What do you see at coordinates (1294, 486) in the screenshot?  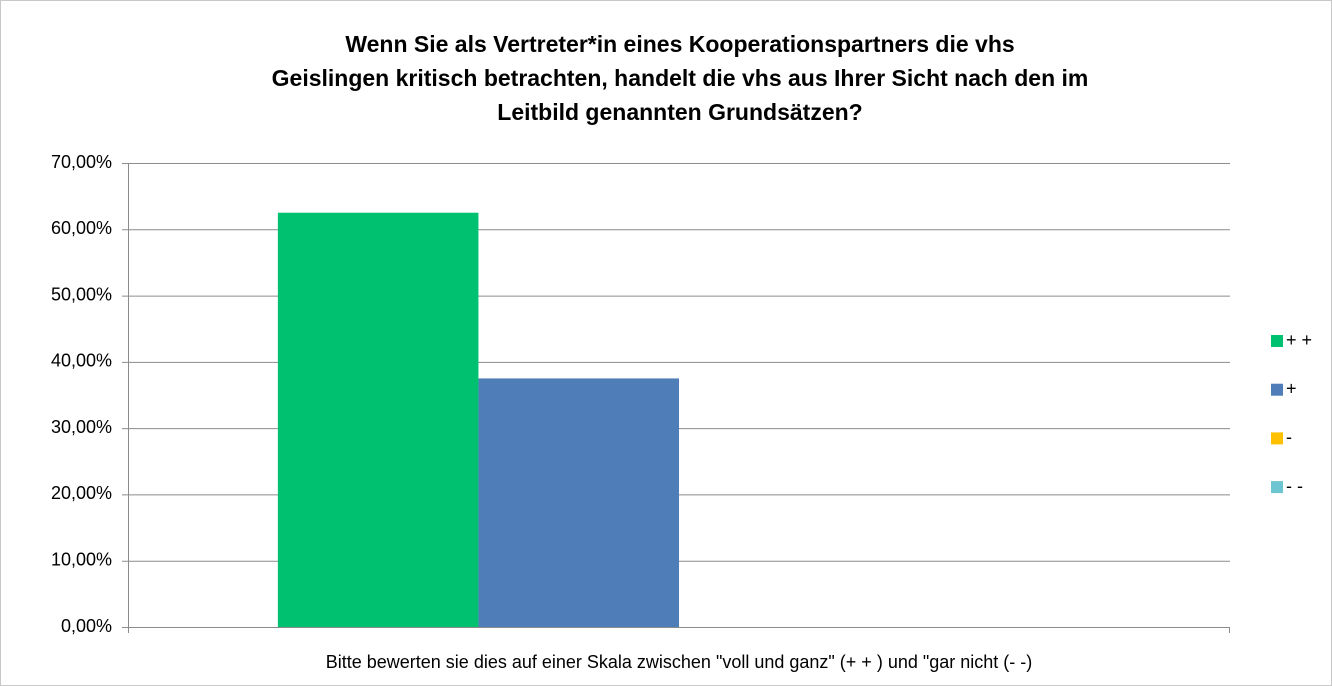 I see `legend-label: - -` at bounding box center [1294, 486].